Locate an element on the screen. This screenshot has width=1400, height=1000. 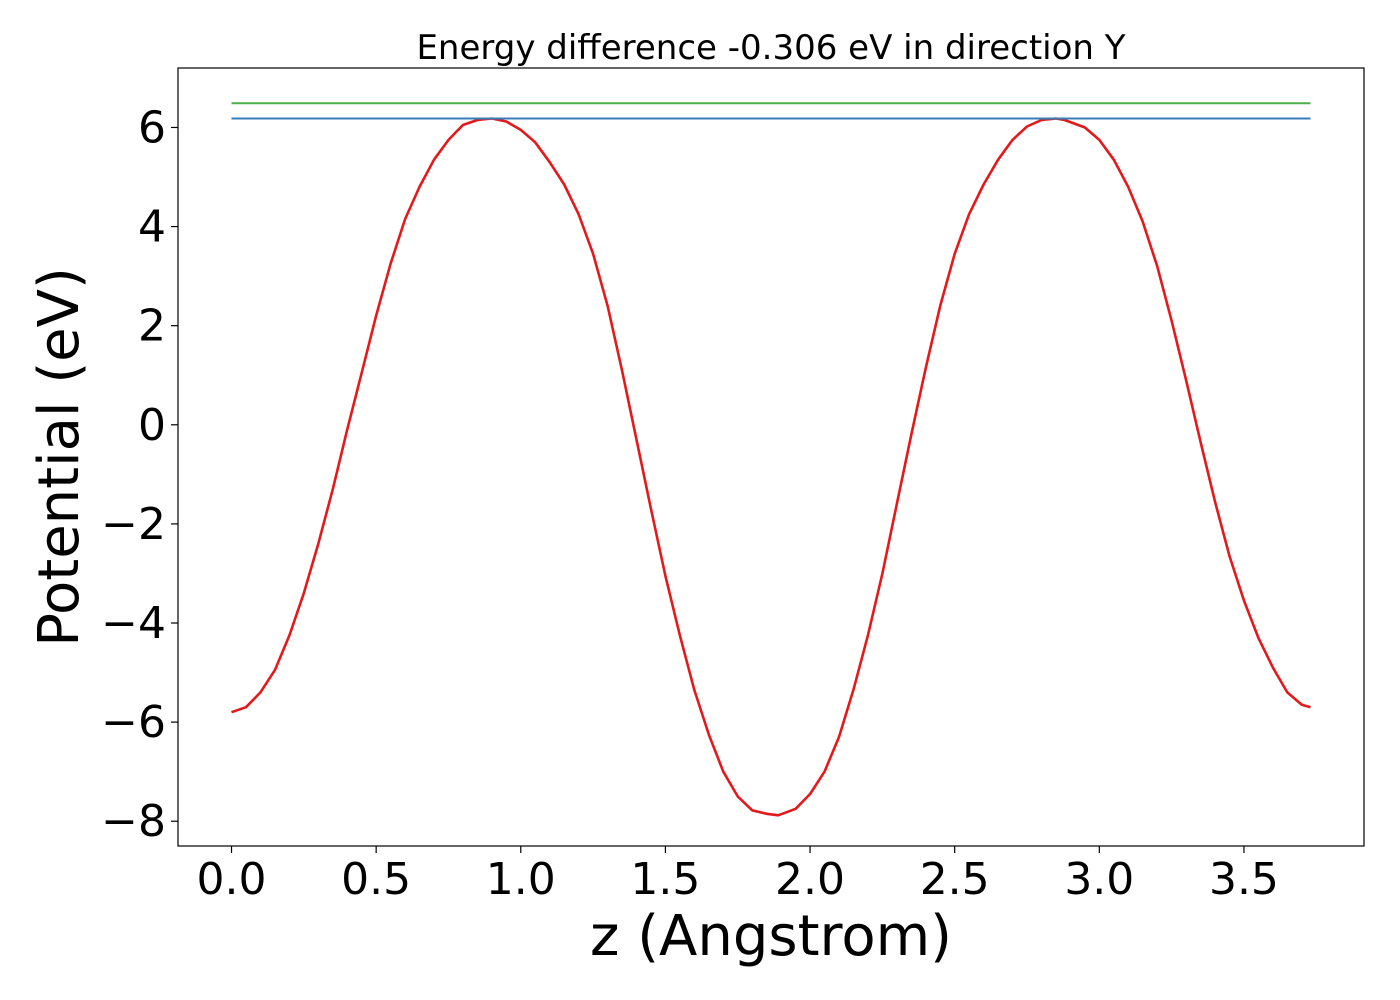
x-tick-label: 3.0 is located at coordinates (1099, 879).